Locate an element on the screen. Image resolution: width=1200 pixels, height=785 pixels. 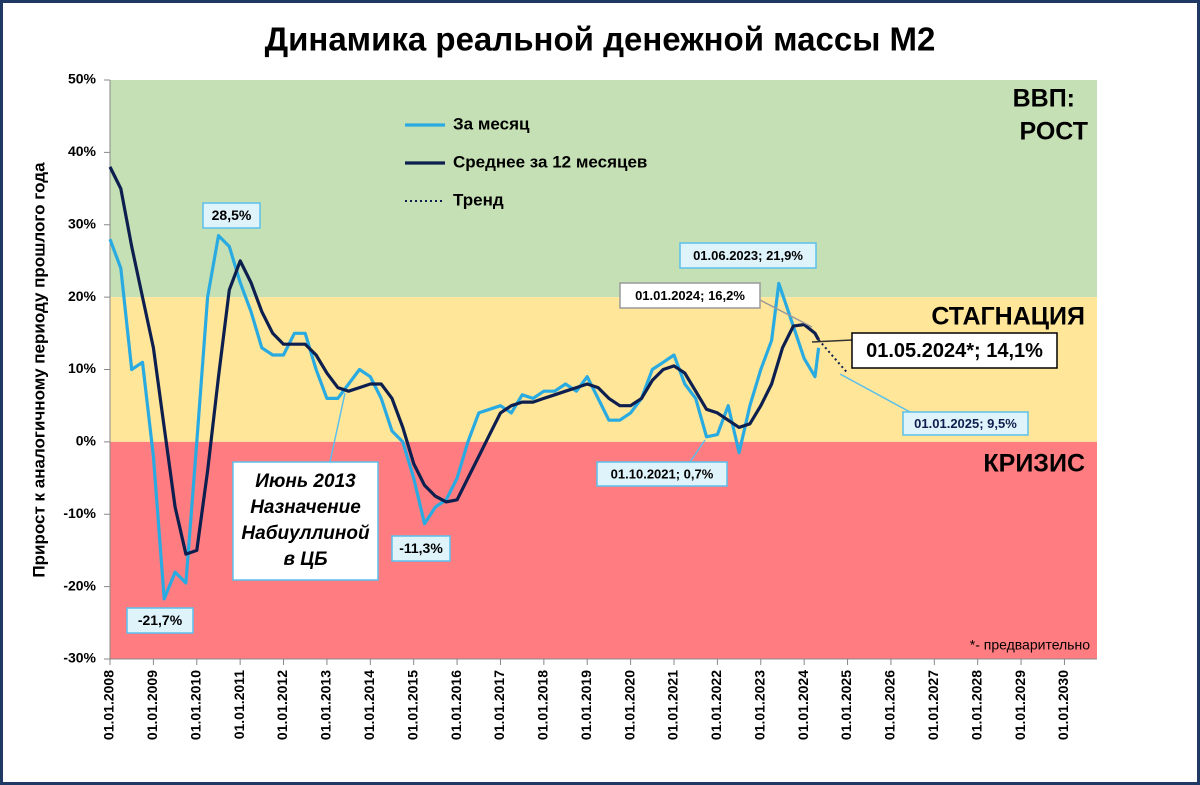
y-tick-label: -20% is located at coordinates (79, 585).